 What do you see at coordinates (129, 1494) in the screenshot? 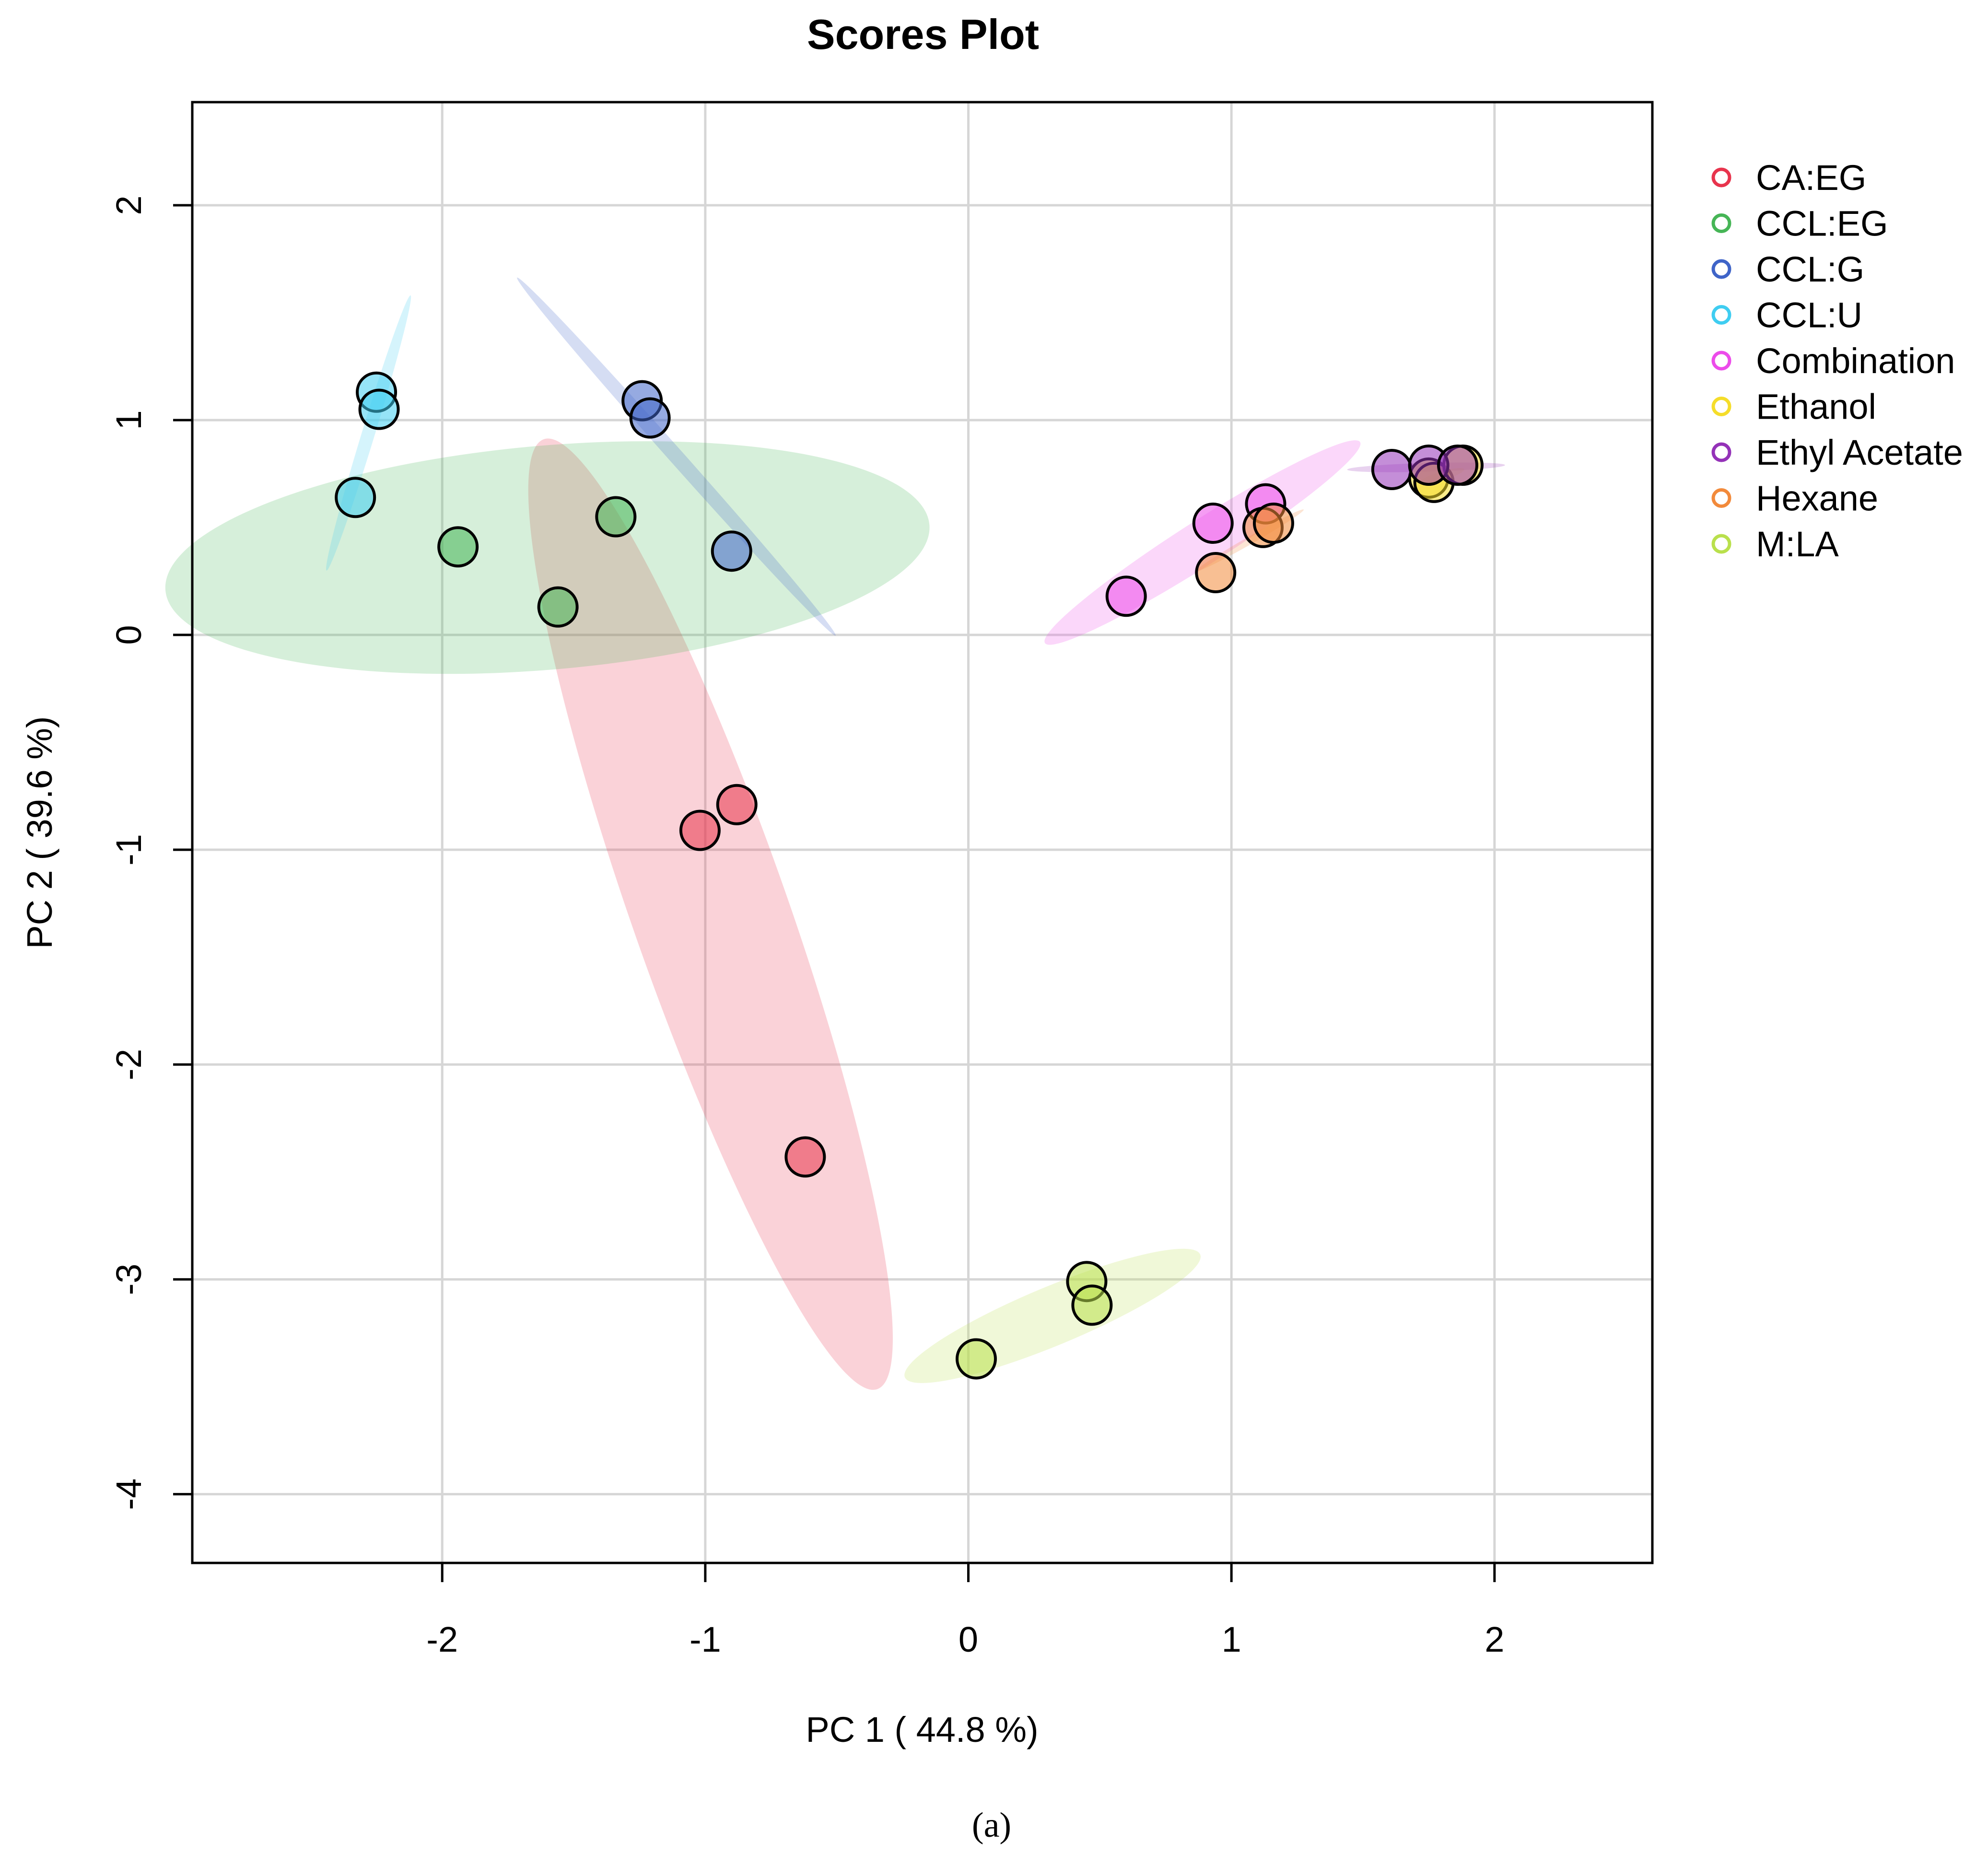
I see `y-tick-label: -4` at bounding box center [129, 1494].